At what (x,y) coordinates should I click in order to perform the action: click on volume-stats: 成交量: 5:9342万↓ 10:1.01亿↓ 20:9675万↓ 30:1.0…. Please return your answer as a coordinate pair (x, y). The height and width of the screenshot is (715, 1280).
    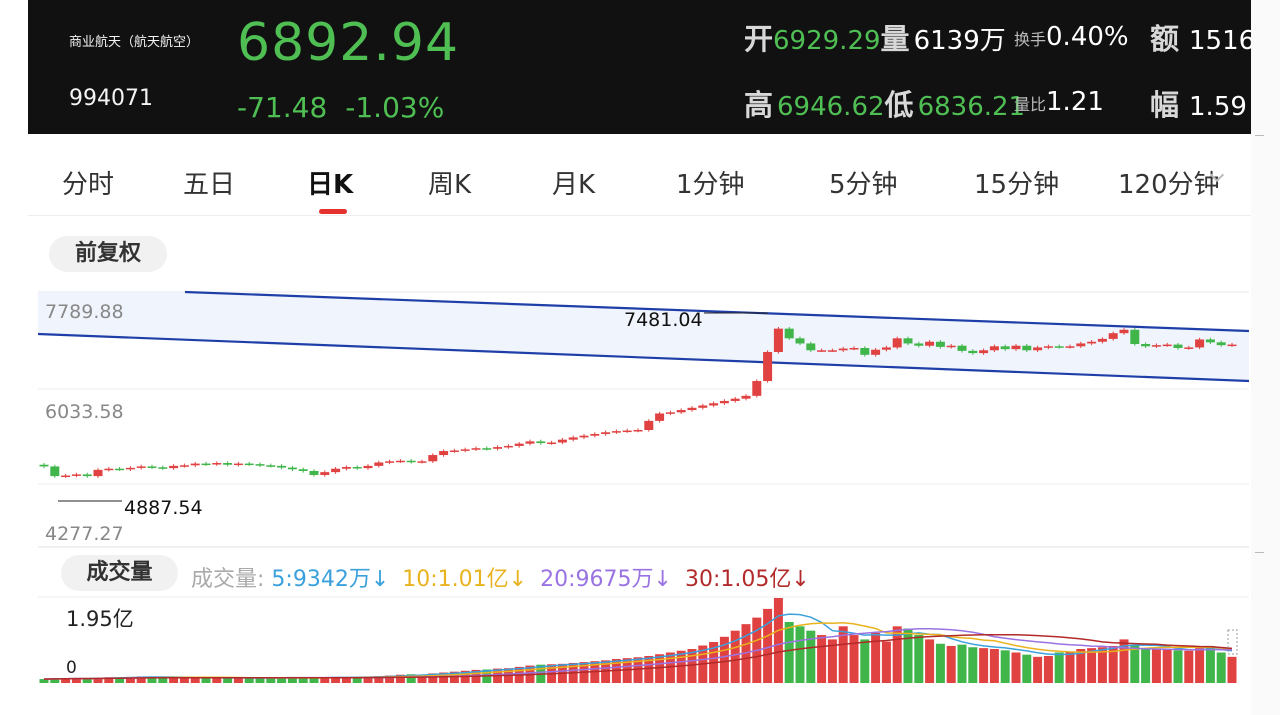
    Looking at the image, I should click on (500, 577).